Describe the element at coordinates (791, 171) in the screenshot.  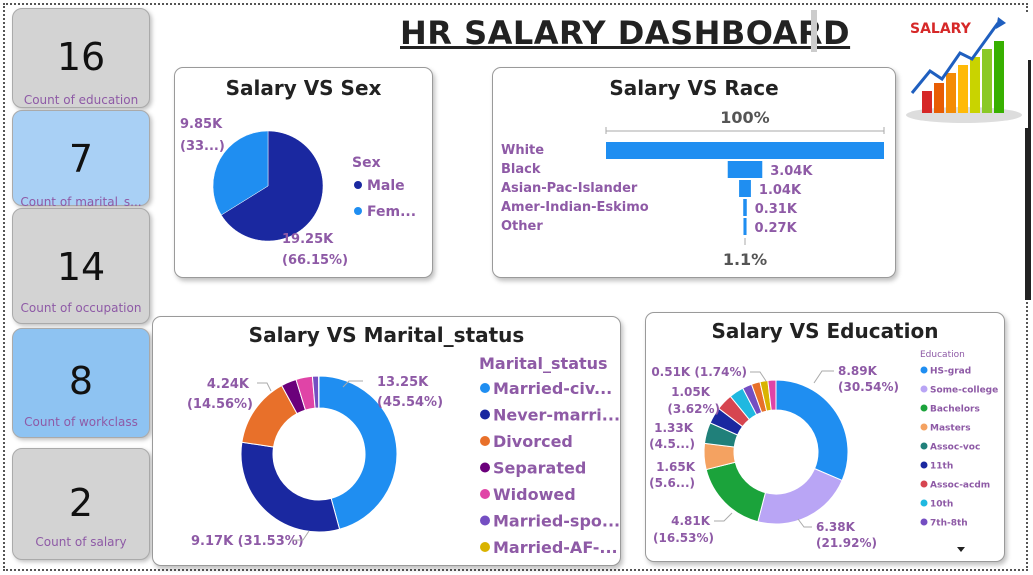
I see `data-label: 3.04K` at that location.